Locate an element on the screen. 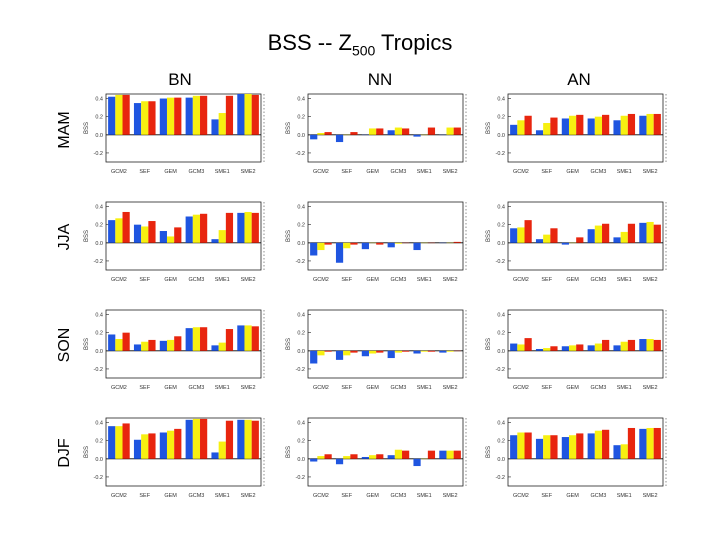 The image size is (720, 540). panel-frame-djf-nn is located at coordinates (385, 452).